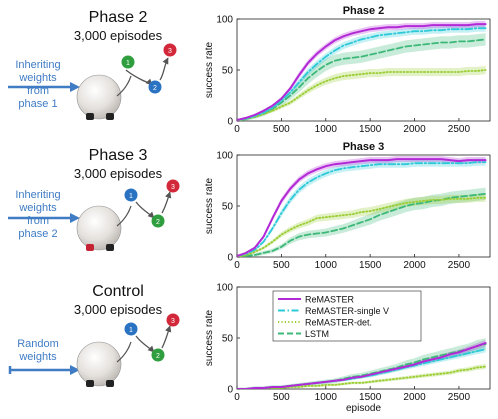 This screenshot has height=419, width=498. Describe the element at coordinates (317, 334) in the screenshot. I see `legend-entry: LSTM` at that location.